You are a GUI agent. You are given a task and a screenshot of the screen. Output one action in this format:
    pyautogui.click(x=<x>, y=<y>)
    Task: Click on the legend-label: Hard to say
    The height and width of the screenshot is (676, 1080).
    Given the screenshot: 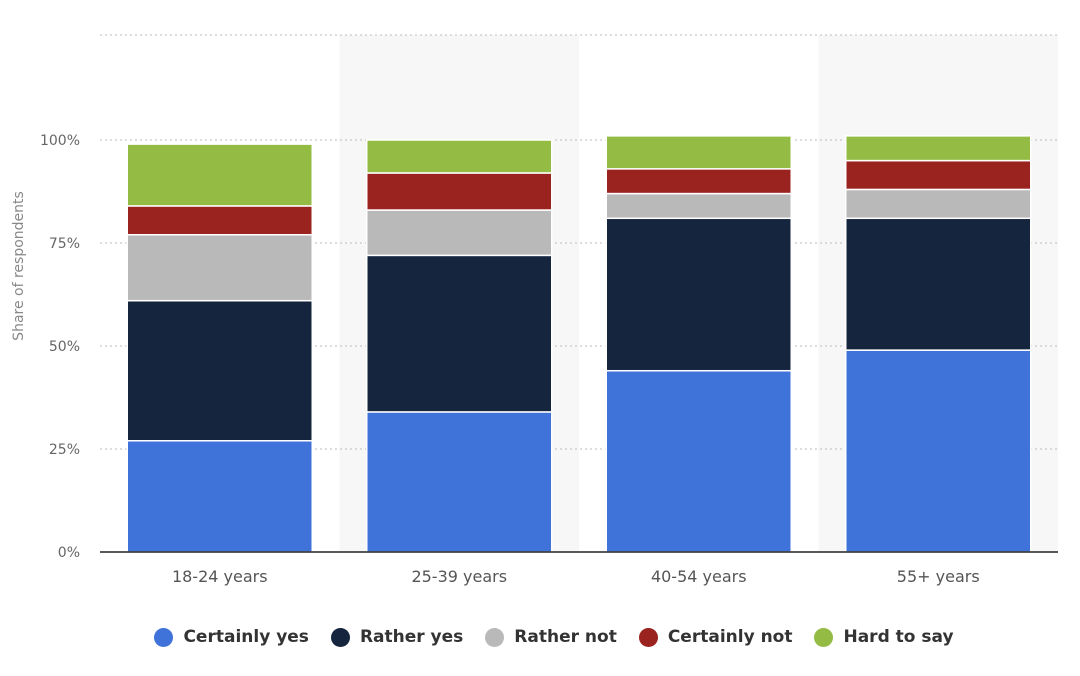 What is the action you would take?
    pyautogui.click(x=898, y=637)
    